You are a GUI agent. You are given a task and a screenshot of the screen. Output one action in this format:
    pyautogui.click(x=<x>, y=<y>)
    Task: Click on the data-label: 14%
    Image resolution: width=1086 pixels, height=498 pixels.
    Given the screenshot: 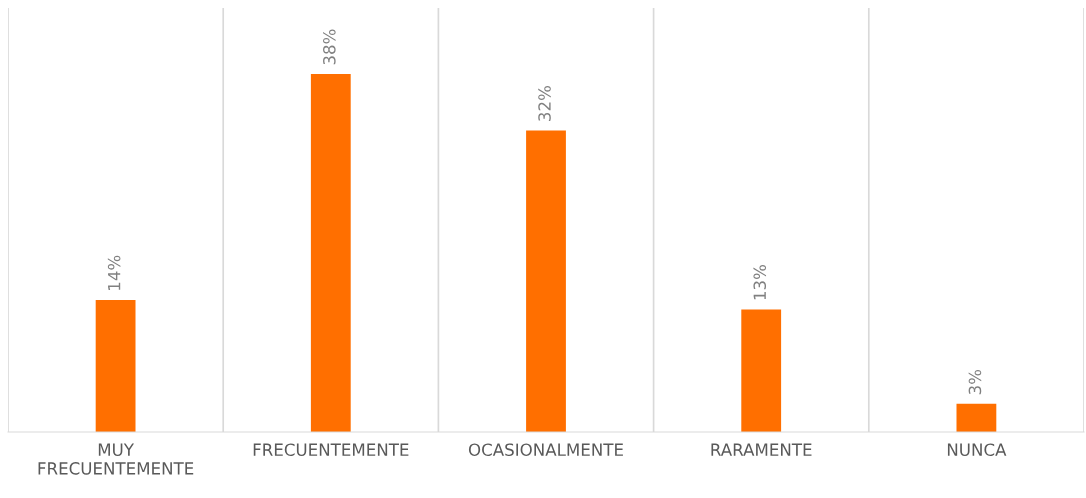 What is the action you would take?
    pyautogui.click(x=114, y=272)
    